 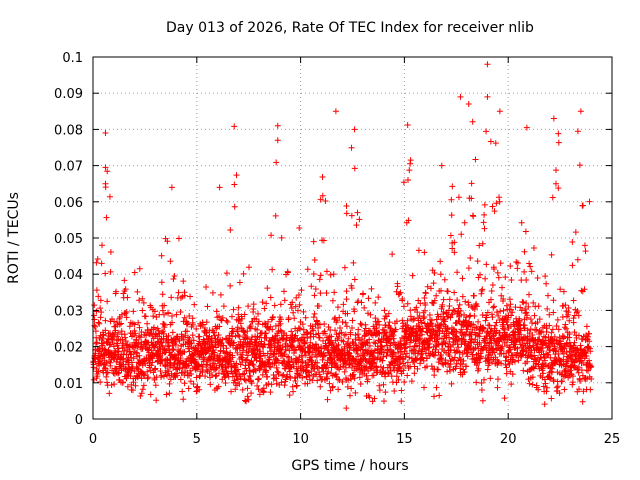 What do you see at coordinates (404, 439) in the screenshot?
I see `x-tick-label: 15` at bounding box center [404, 439].